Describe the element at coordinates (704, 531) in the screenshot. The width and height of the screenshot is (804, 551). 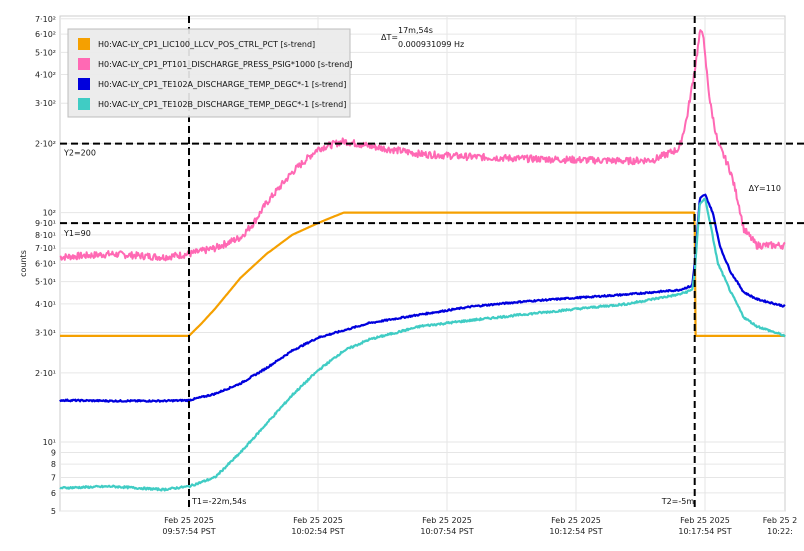
I see `x-tick-label: 10:17:54 PST` at that location.